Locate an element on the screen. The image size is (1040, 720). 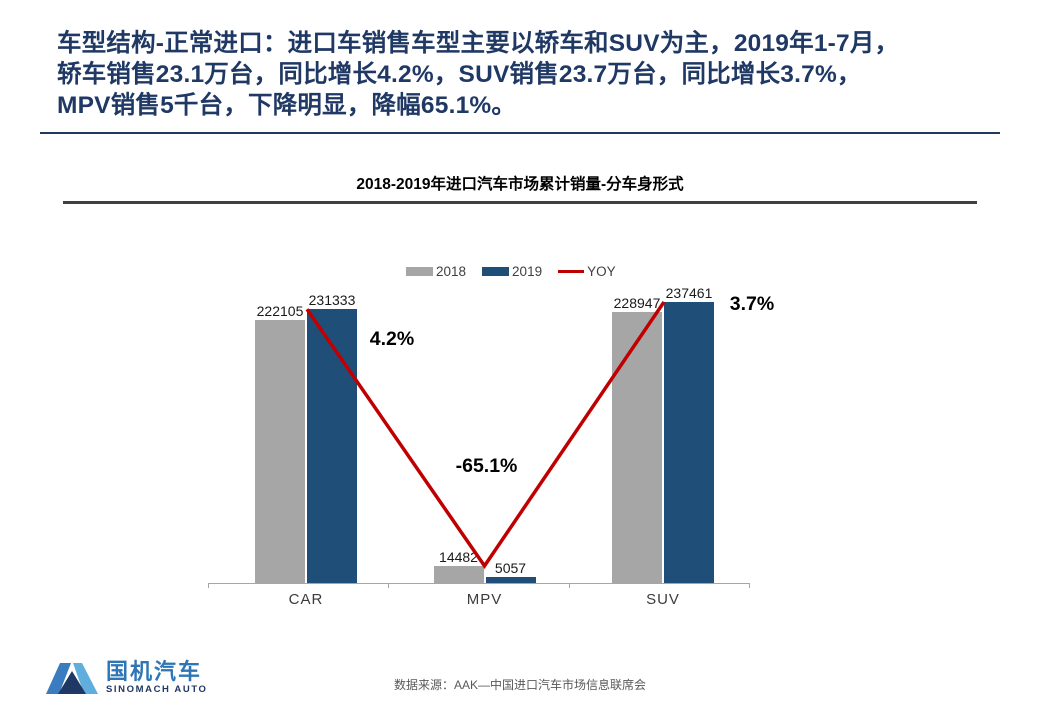
logo-name-chinese: 国机汽车 is located at coordinates (154, 671).